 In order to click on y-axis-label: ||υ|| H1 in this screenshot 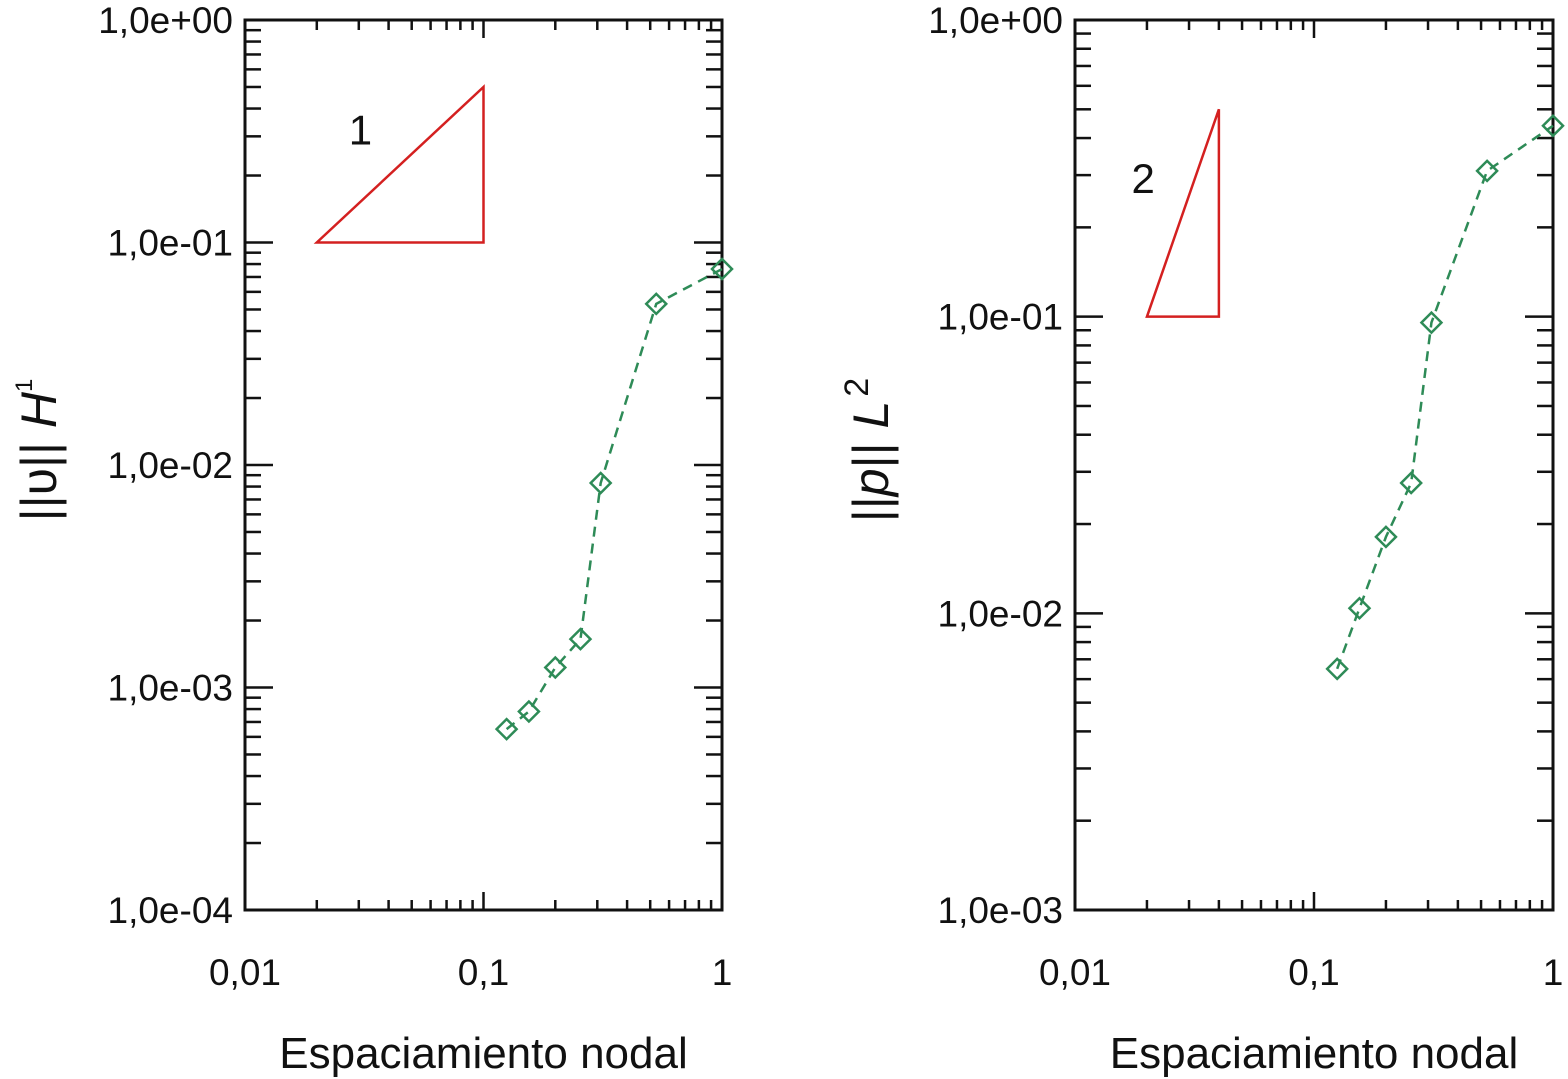, I will do `click(39, 450)`.